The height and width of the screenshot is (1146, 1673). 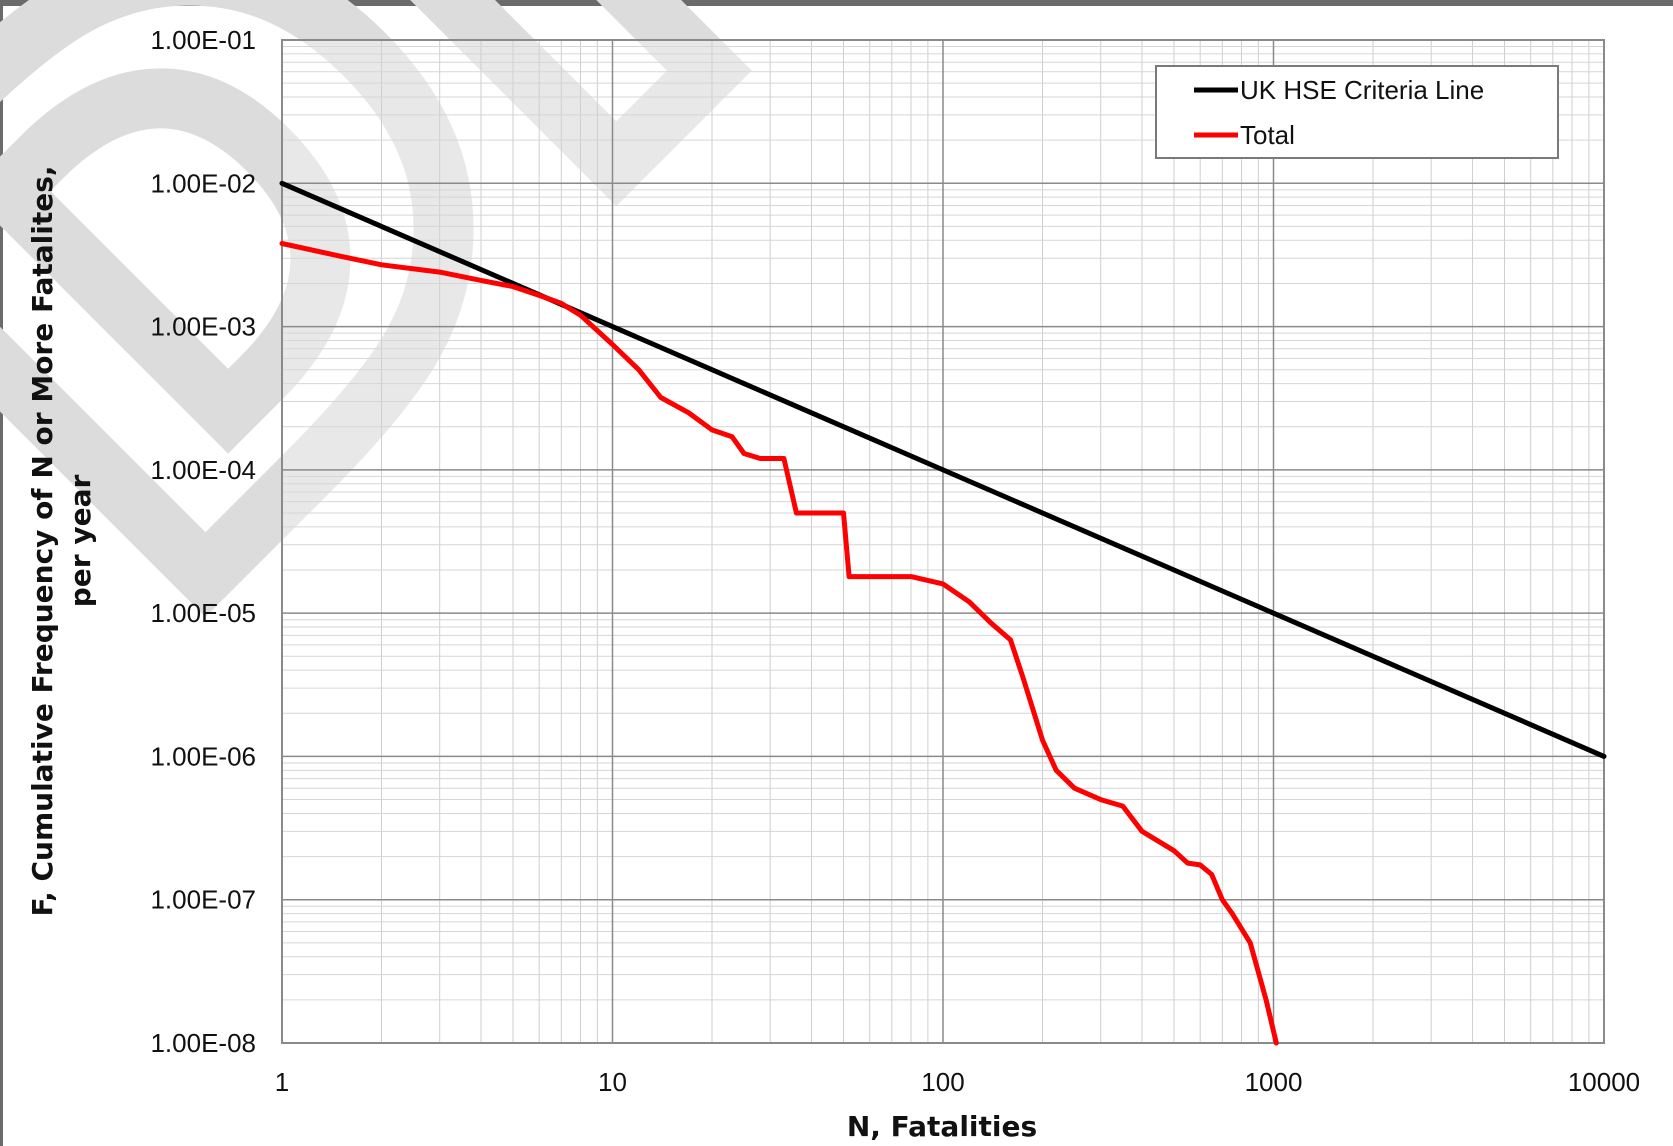 I want to click on legend-label: Total, so click(x=1267, y=135).